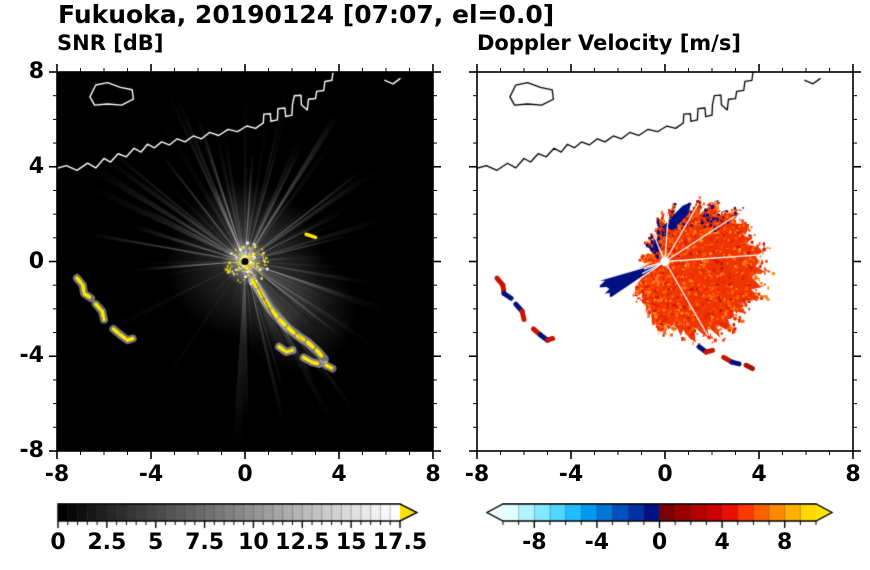  What do you see at coordinates (31, 450) in the screenshot?
I see `y-tick-label: -8` at bounding box center [31, 450].